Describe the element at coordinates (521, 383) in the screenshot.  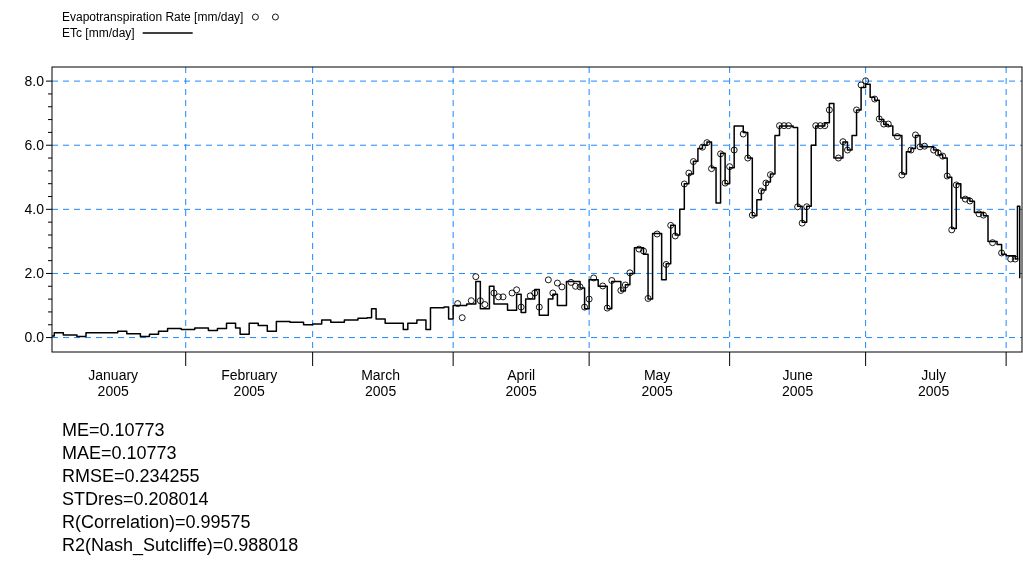
I see `x-tick-label: April 2005` at that location.